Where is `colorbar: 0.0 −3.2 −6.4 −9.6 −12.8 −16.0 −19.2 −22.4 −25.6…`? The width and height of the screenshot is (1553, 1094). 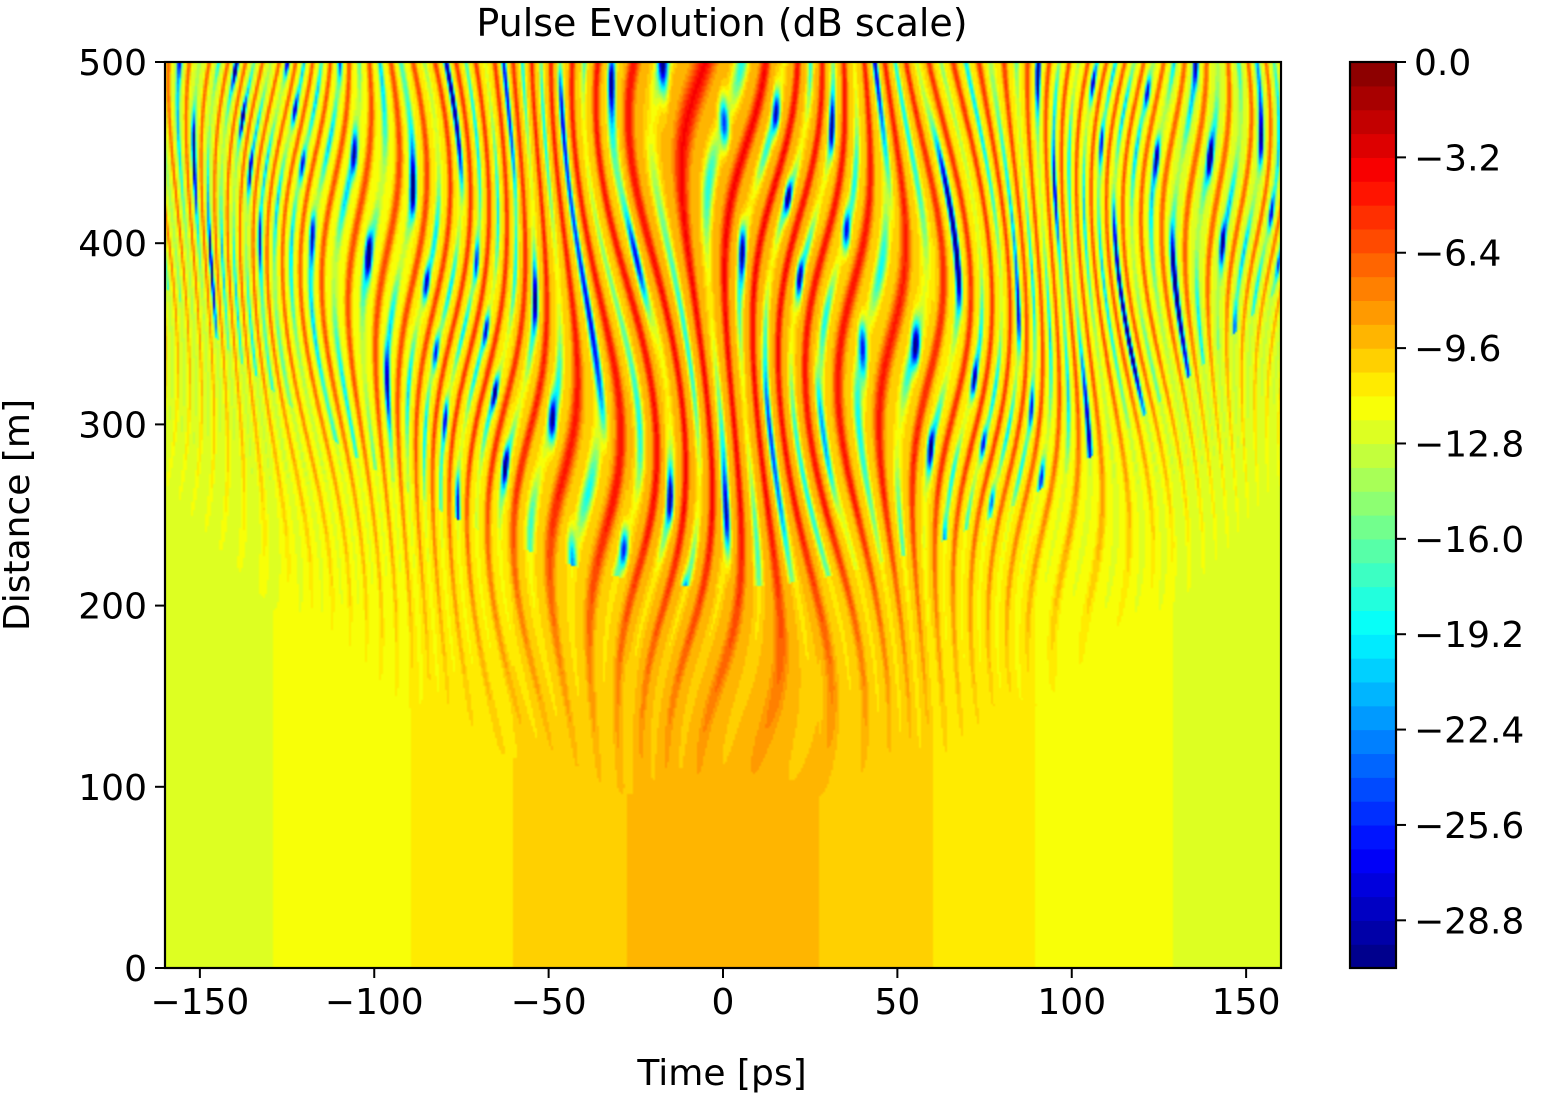 colorbar: 0.0 −3.2 −6.4 −9.6 −12.8 −16.0 −19.2 −22.4 −25.6… is located at coordinates (1436, 506).